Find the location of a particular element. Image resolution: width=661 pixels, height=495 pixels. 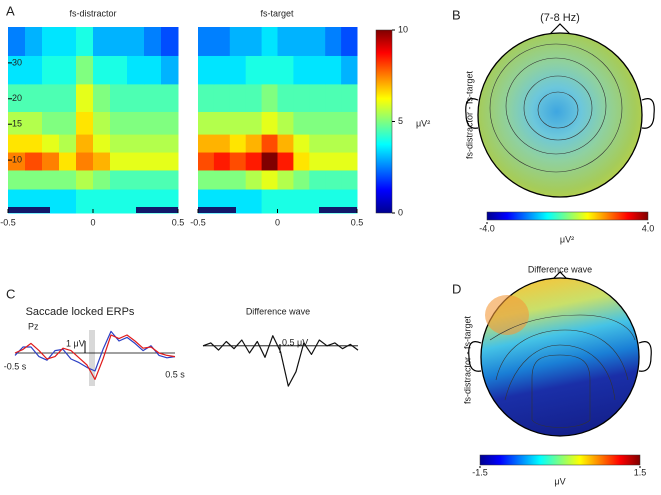

colorbar-tick-label: 4.0 is located at coordinates (648, 228).